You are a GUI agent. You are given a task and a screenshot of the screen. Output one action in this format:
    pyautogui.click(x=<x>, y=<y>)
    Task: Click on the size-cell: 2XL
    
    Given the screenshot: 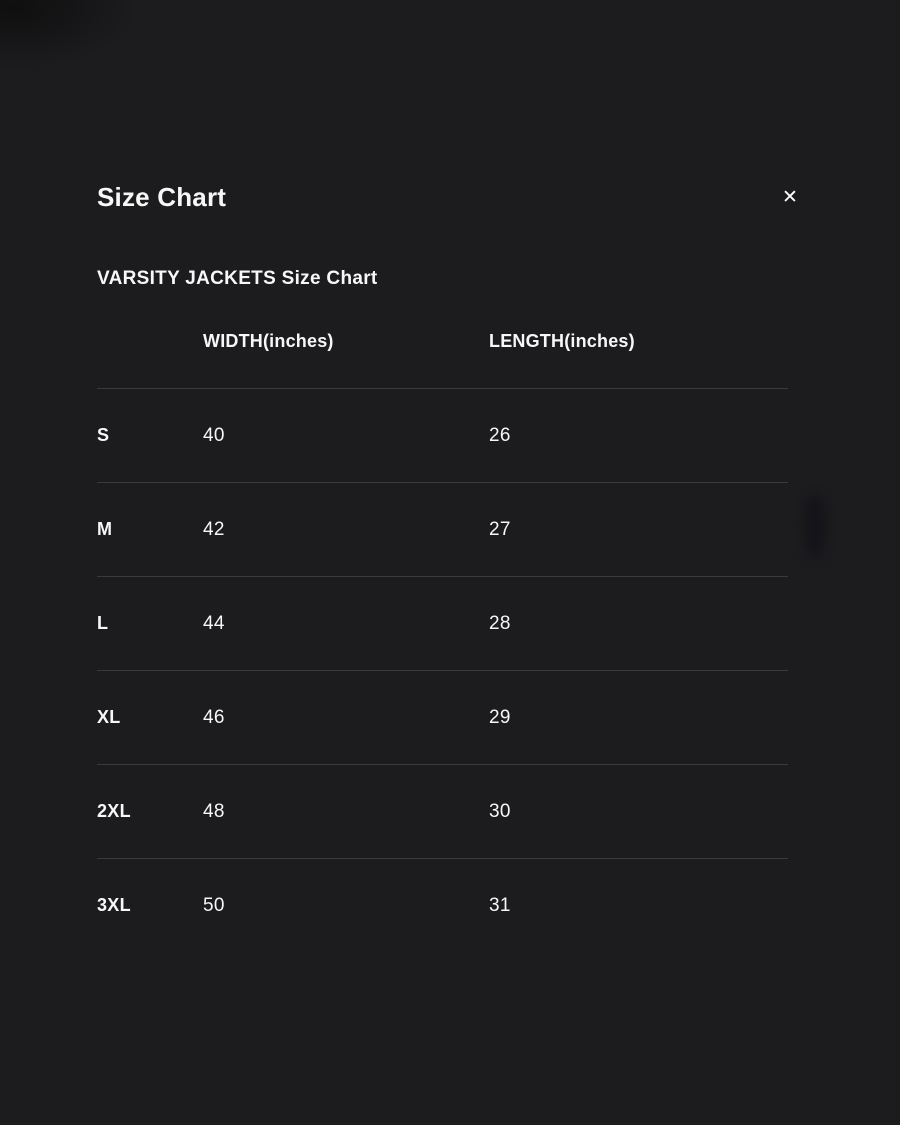 What is the action you would take?
    pyautogui.click(x=114, y=811)
    